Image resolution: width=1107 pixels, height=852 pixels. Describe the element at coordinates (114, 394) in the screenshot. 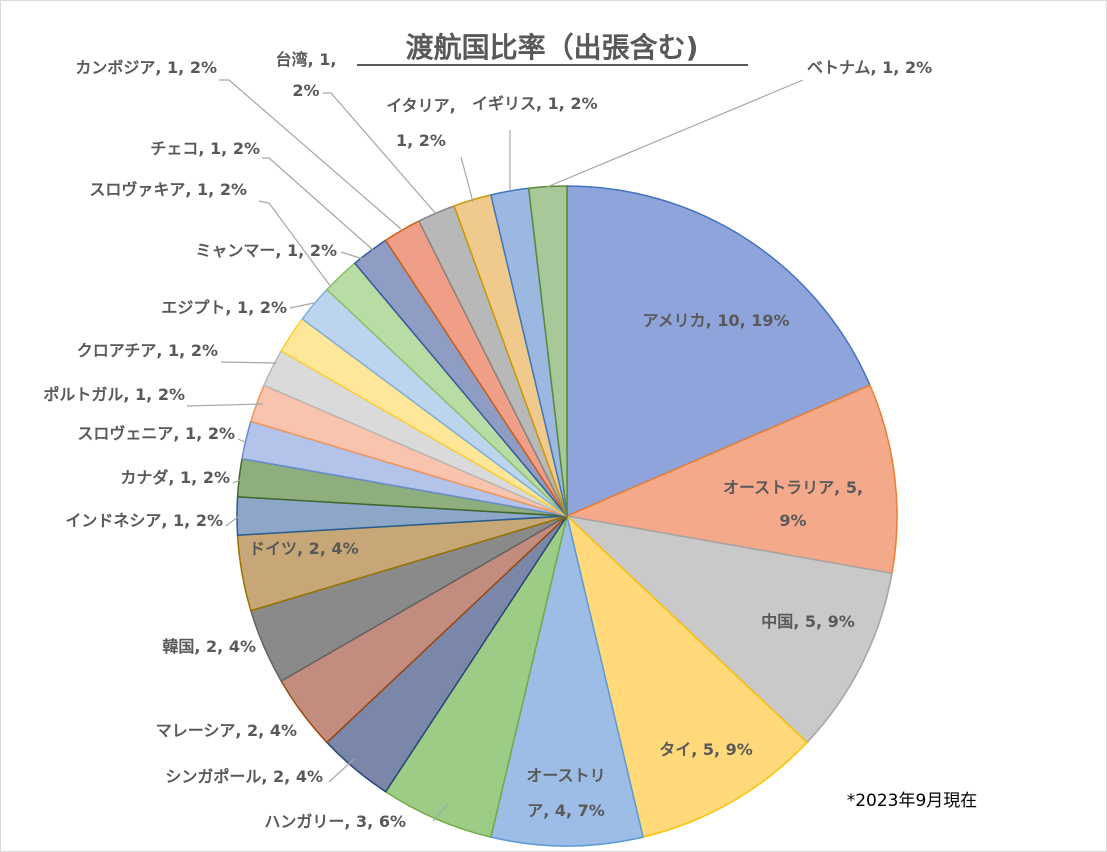

I see `data-label: ポルトガル, 1, 2%` at that location.